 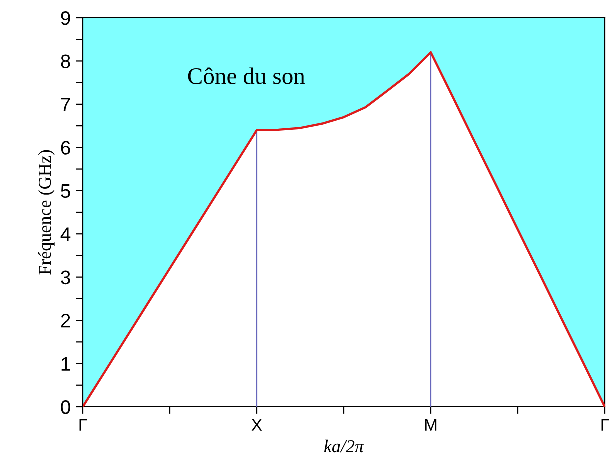 I want to click on annotation: Cône du son, so click(x=247, y=76).